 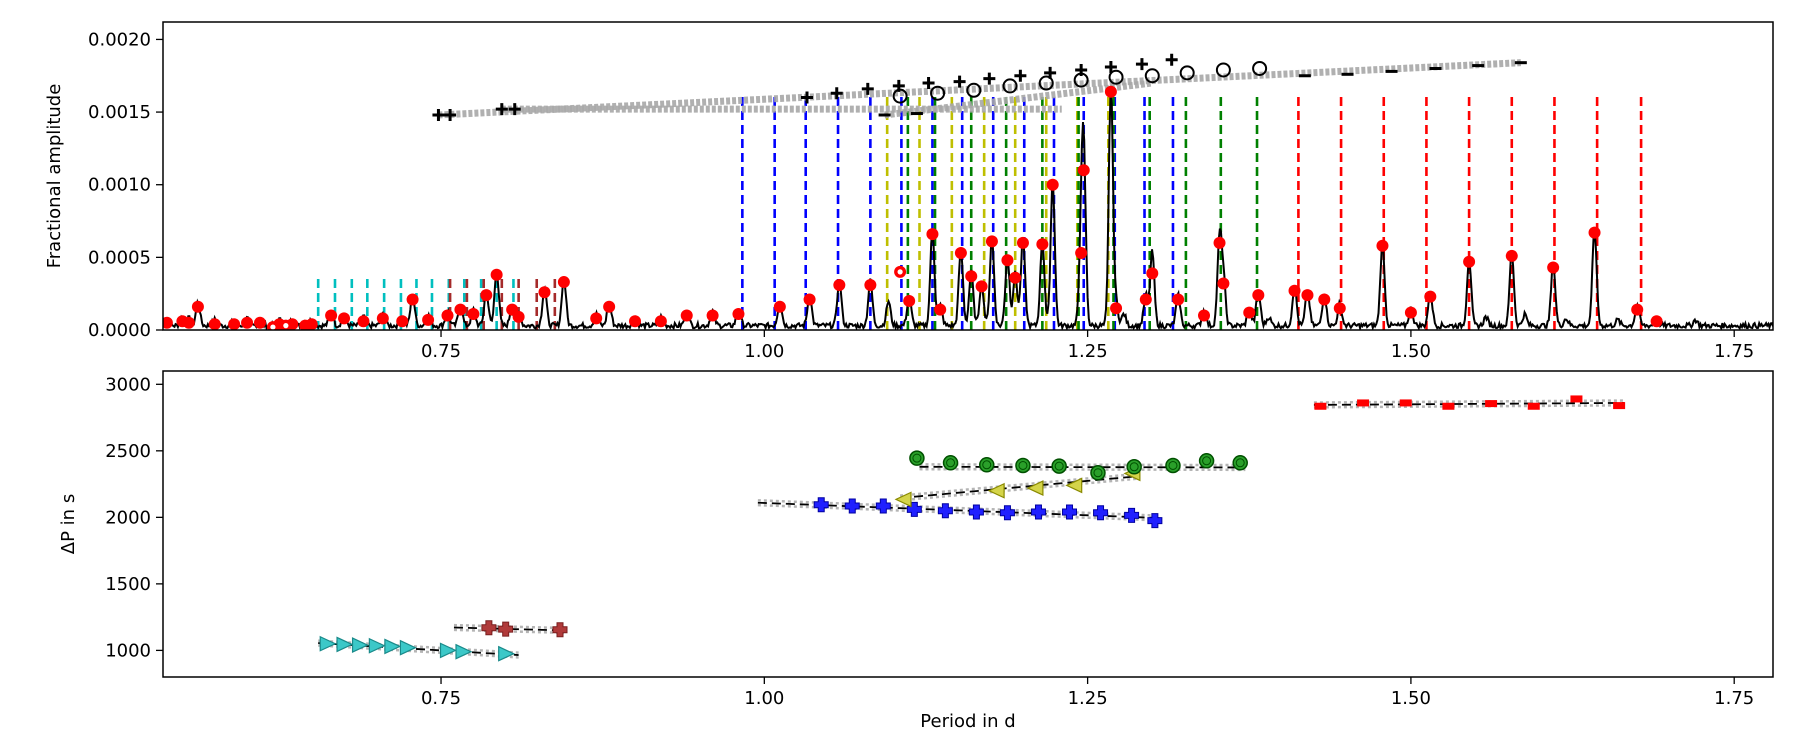 I want to click on bottom-x-tick-label: 1.25, so click(x=1088, y=698).